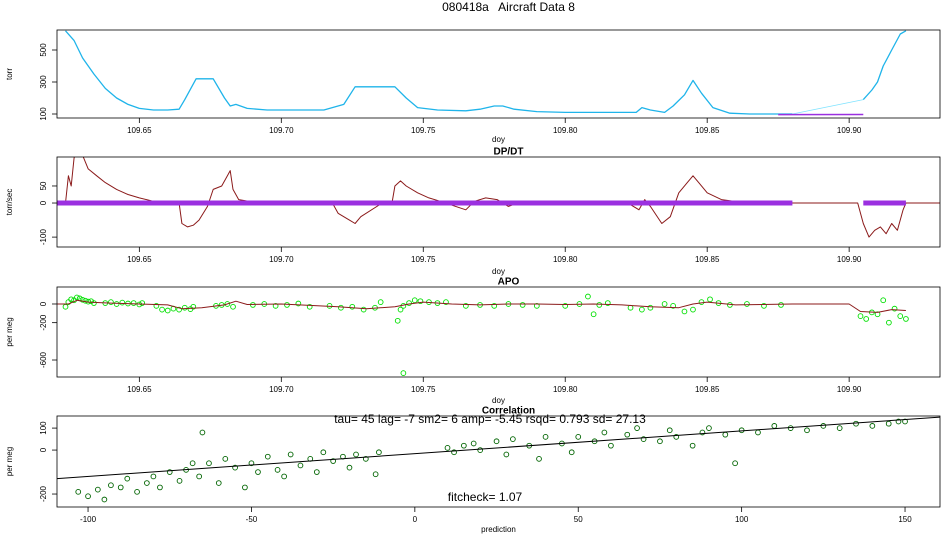  I want to click on y-axis-label: torr, so click(9, 74).